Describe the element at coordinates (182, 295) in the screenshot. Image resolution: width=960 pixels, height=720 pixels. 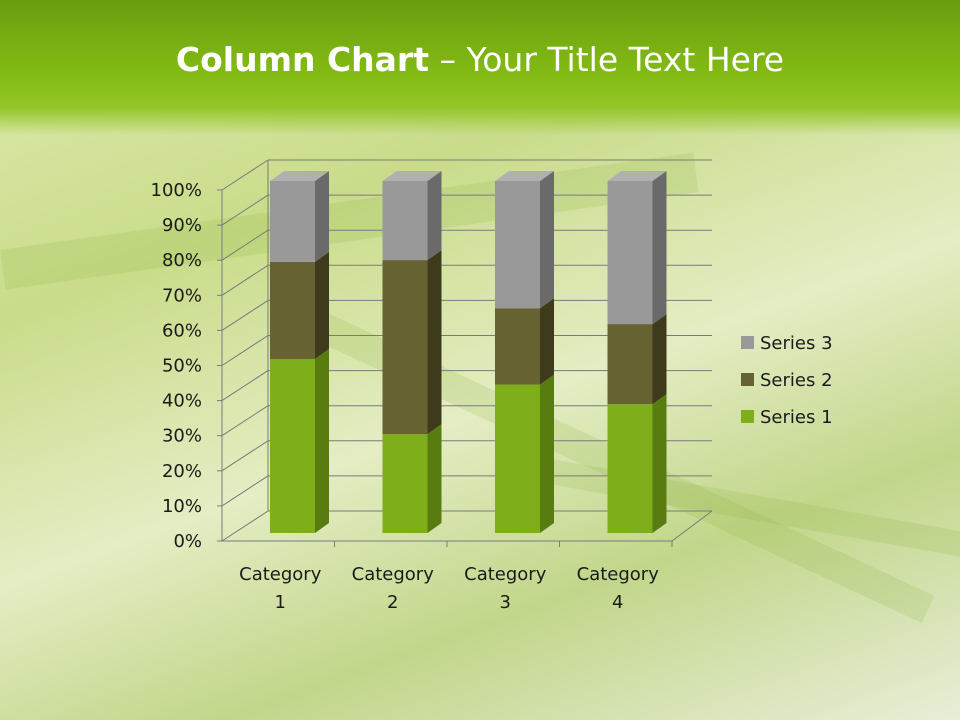
I see `y-tick-label: 70%` at that location.